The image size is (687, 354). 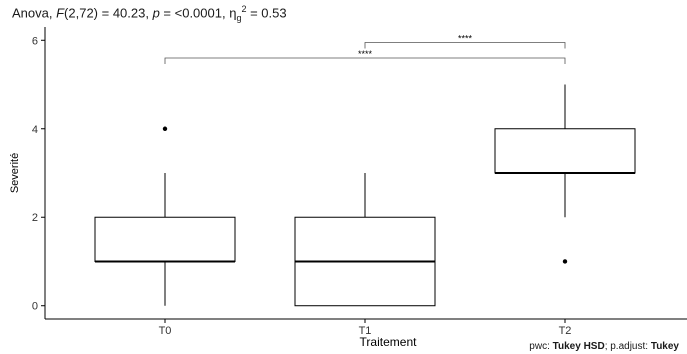 What do you see at coordinates (156, 13) in the screenshot?
I see `p-name: p` at bounding box center [156, 13].